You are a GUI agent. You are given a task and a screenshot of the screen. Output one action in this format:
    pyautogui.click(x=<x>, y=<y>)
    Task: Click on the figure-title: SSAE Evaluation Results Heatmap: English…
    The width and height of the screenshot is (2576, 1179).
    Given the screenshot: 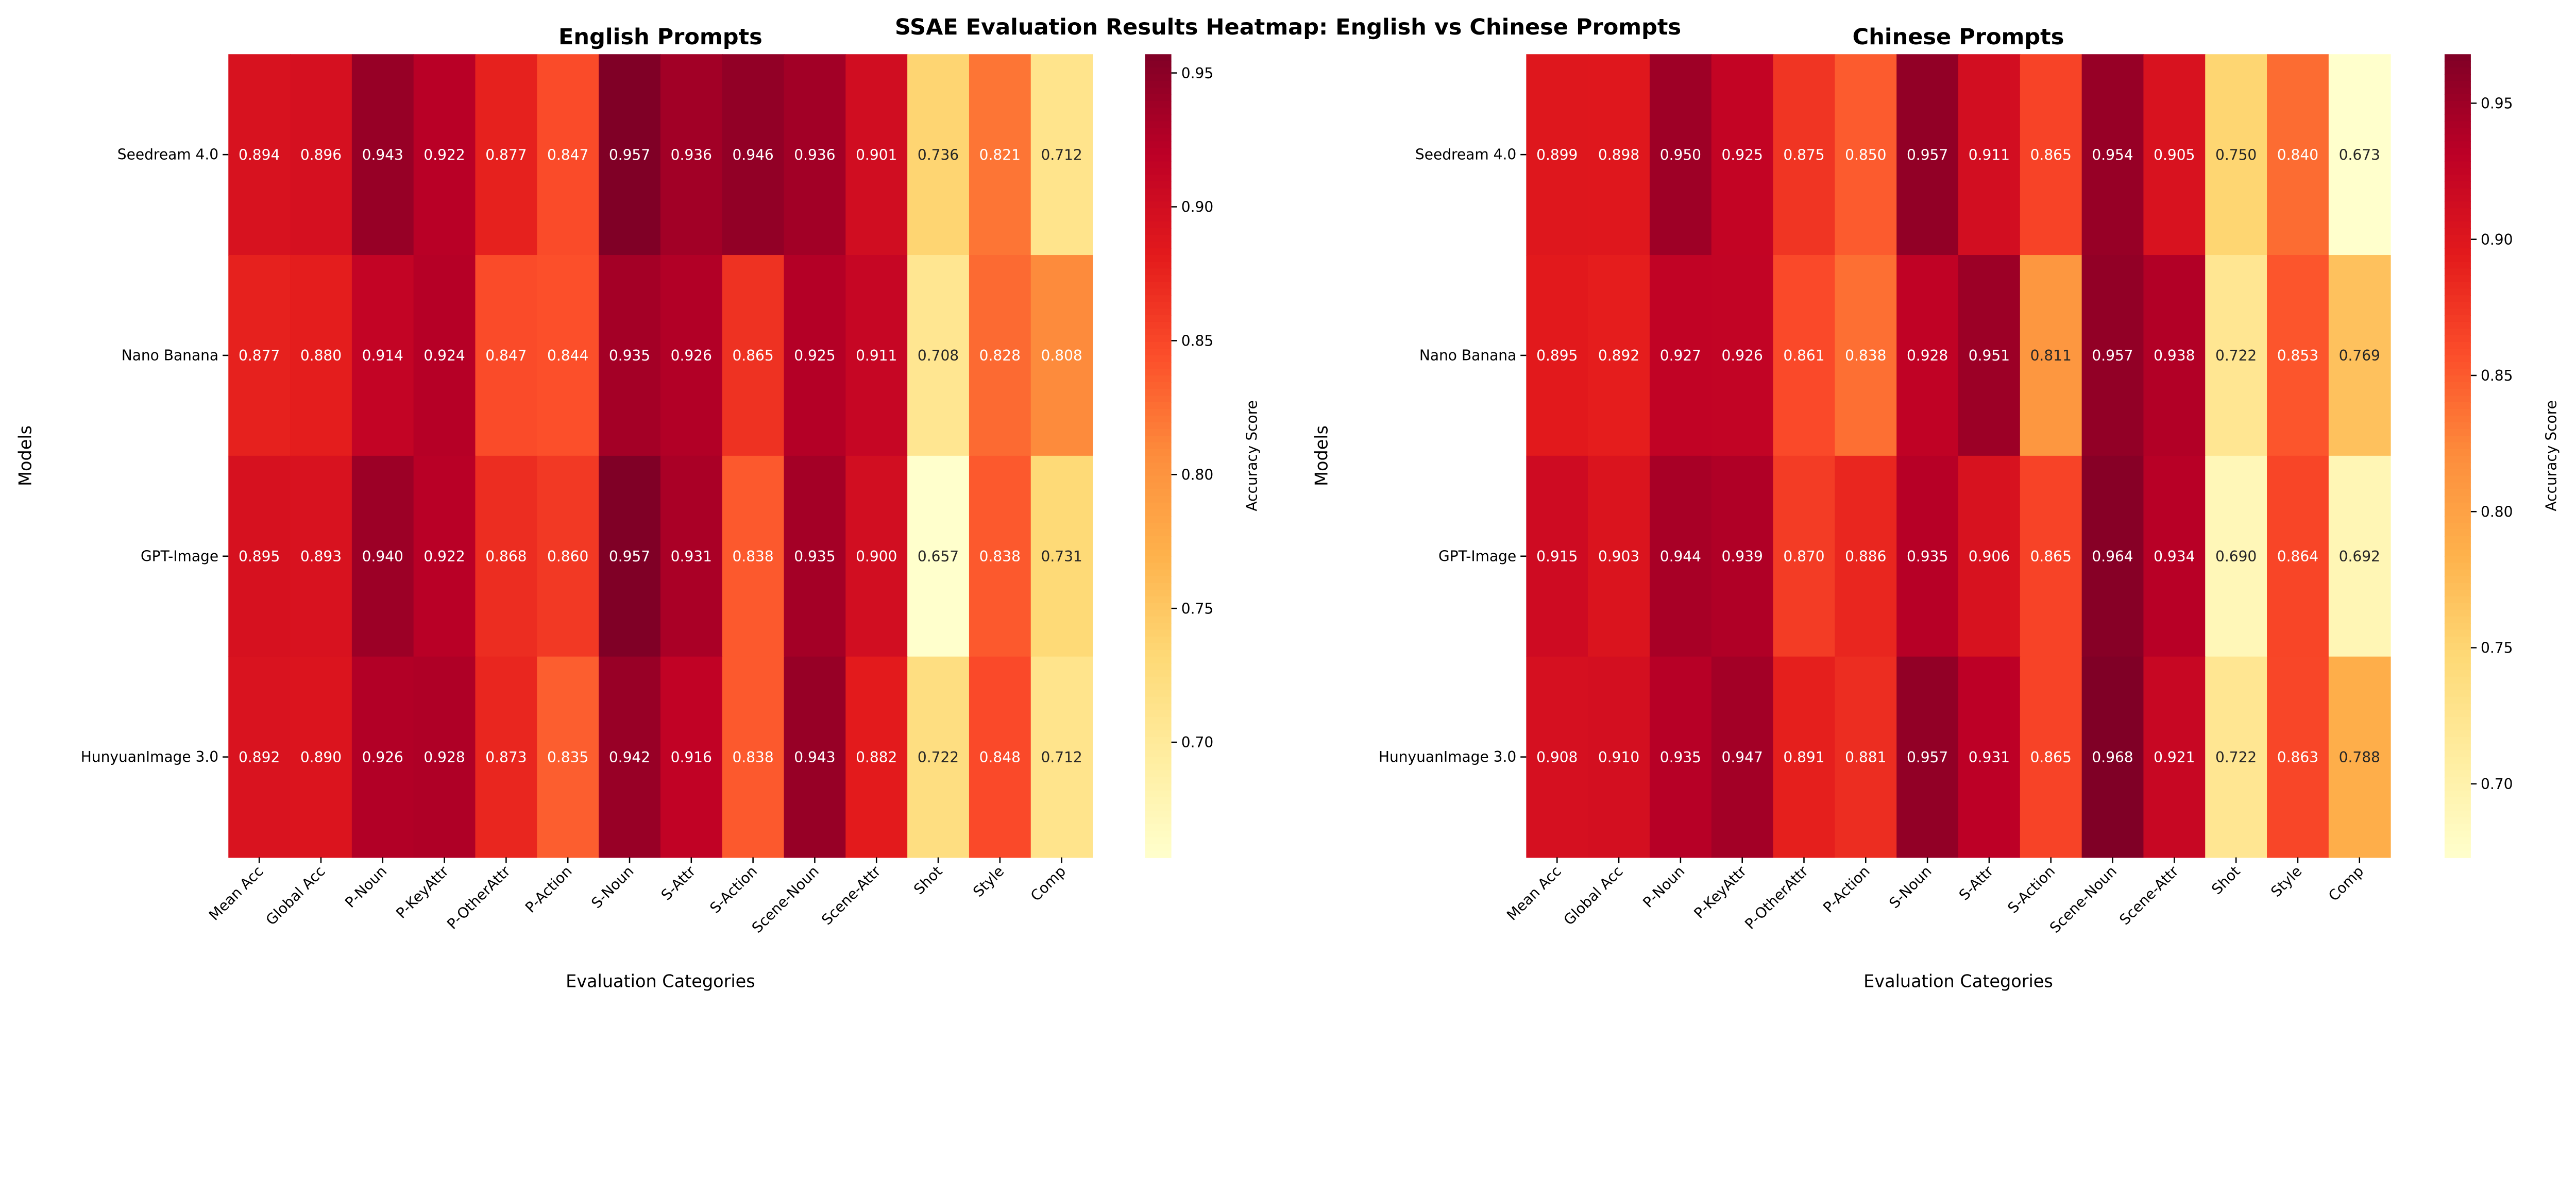 What is the action you would take?
    pyautogui.click(x=1288, y=27)
    